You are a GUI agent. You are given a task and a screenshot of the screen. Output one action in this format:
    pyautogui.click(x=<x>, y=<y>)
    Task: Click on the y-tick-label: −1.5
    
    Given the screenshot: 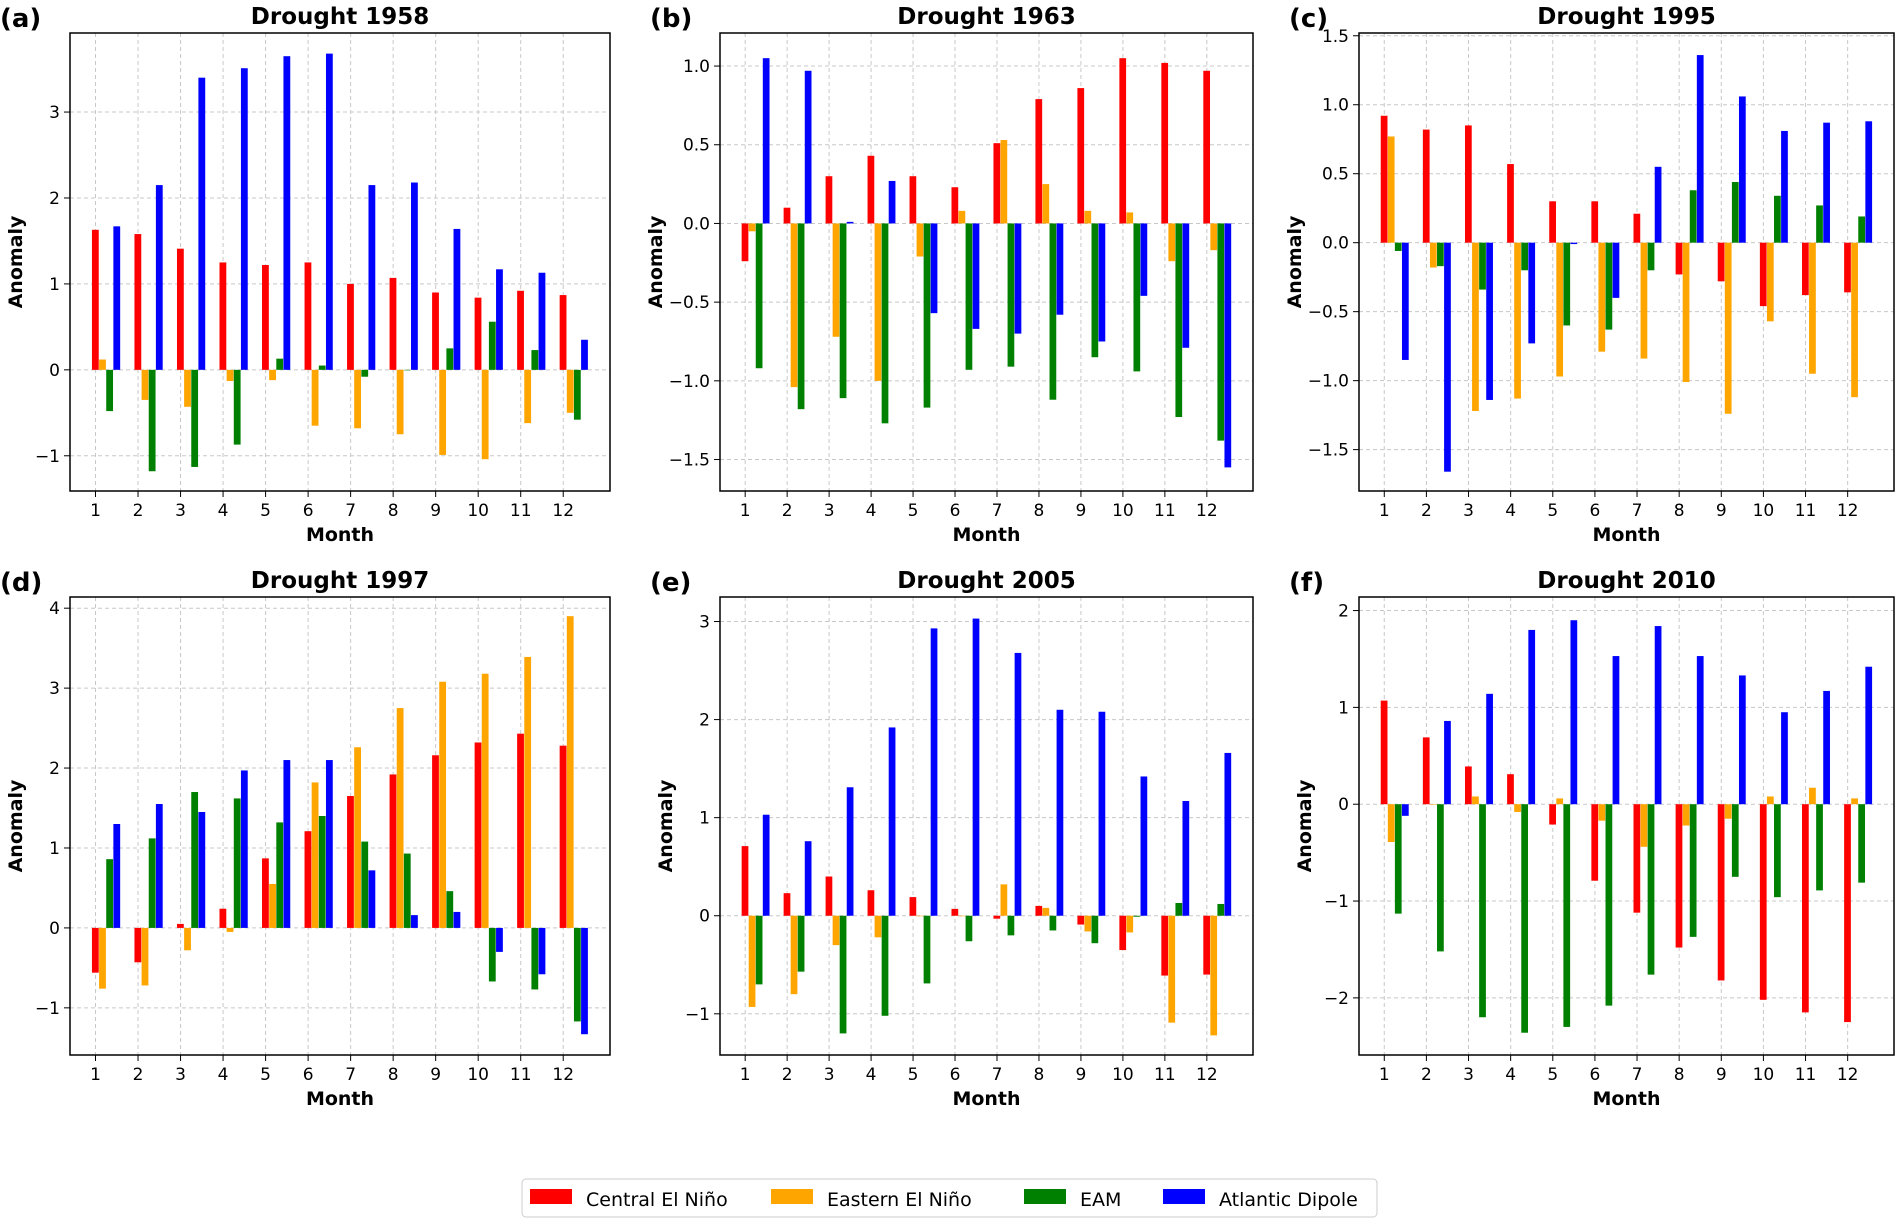 What is the action you would take?
    pyautogui.click(x=689, y=461)
    